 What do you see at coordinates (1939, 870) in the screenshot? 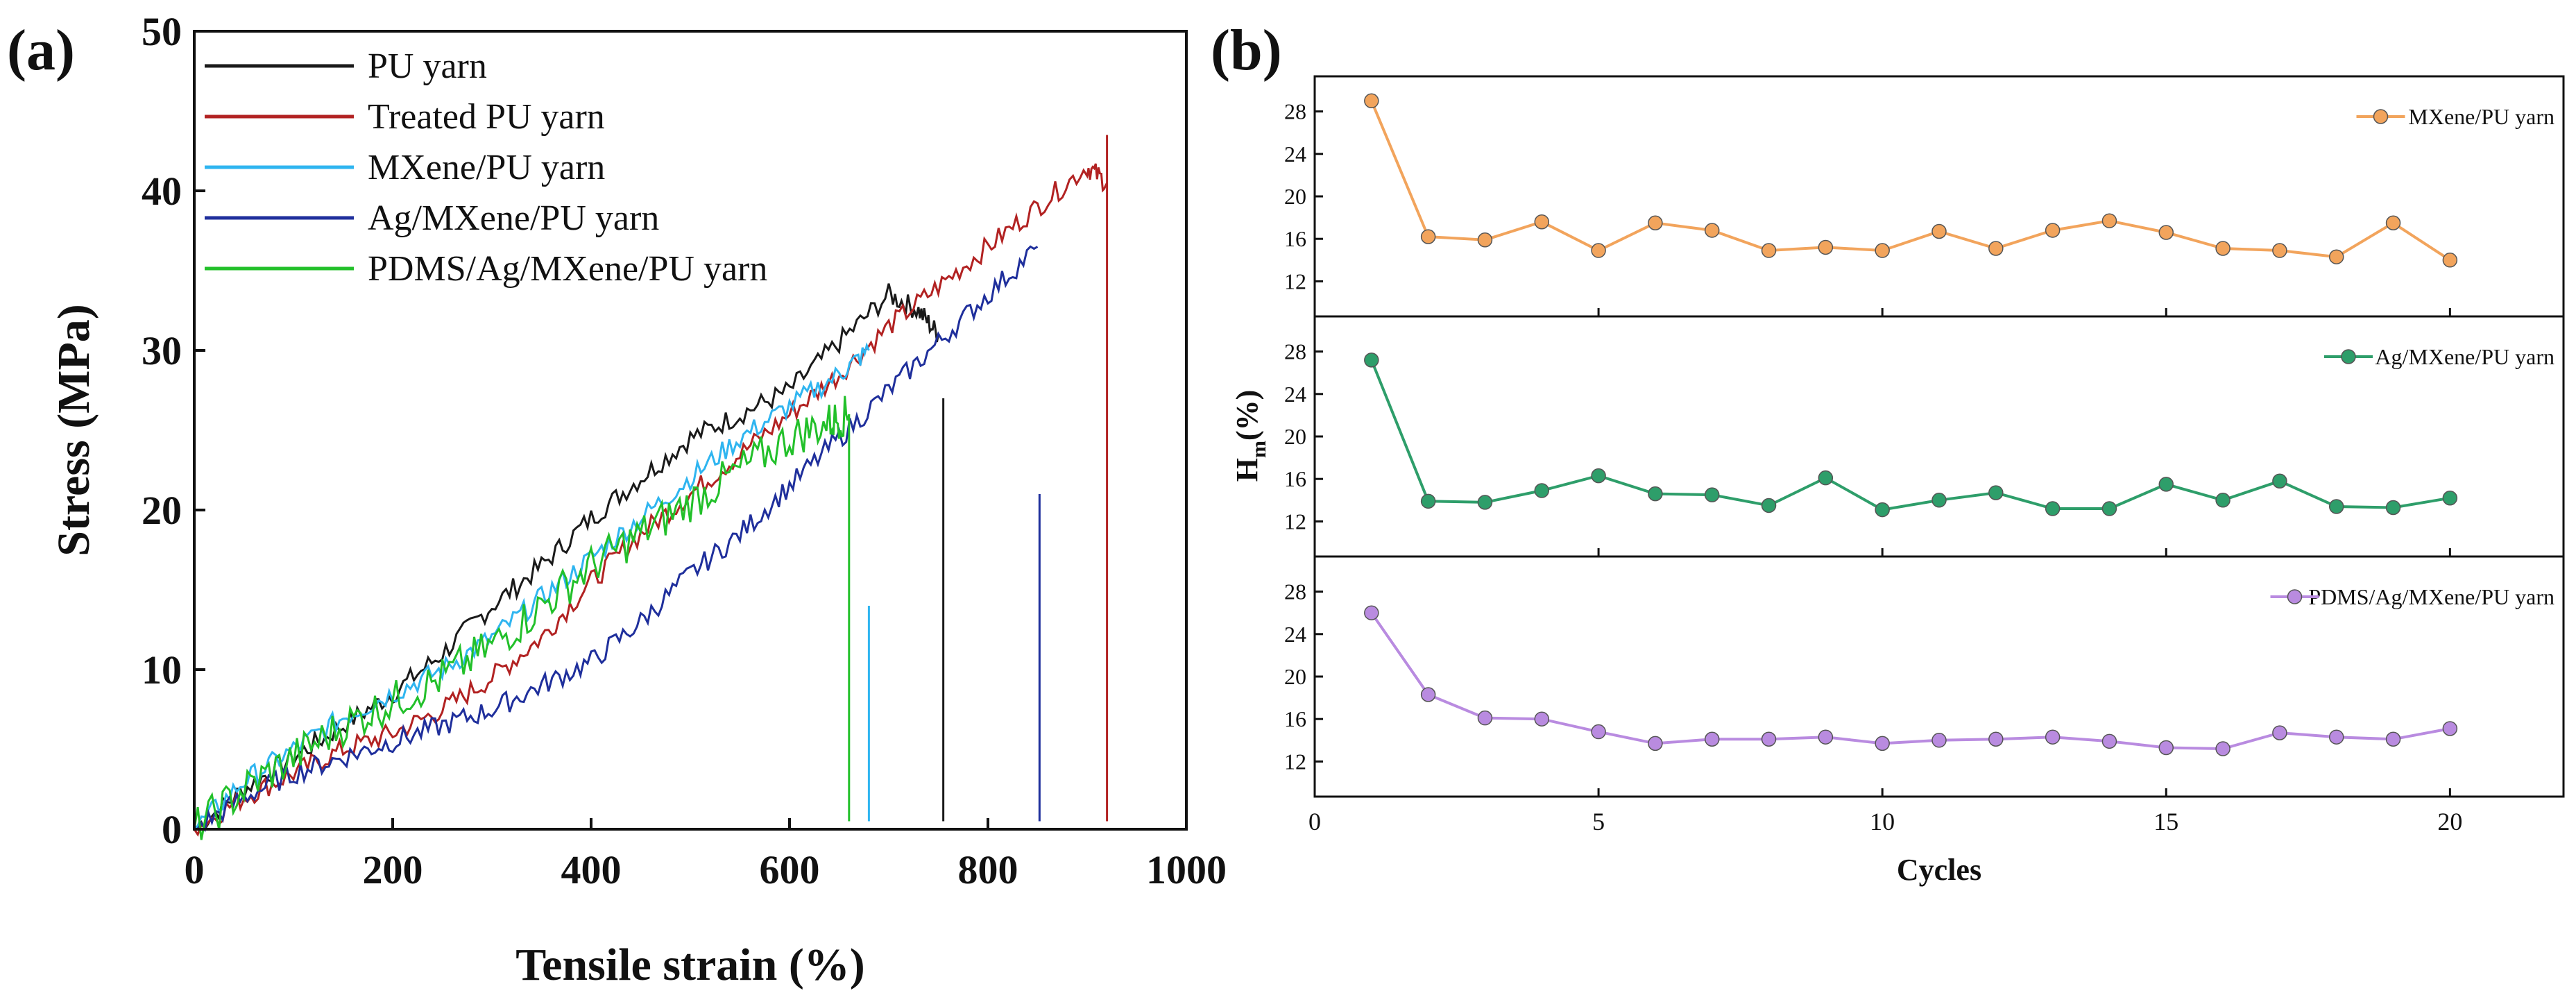
I see `hysteresis-x-axis-label: Cycles` at bounding box center [1939, 870].